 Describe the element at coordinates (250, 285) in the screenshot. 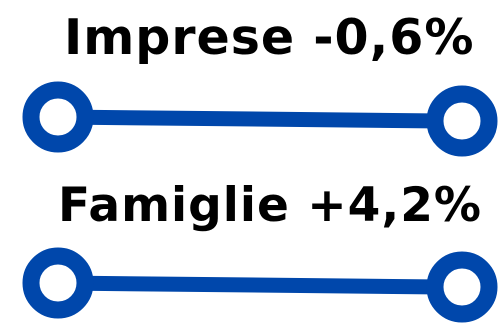

I see `famiglie-bar` at that location.